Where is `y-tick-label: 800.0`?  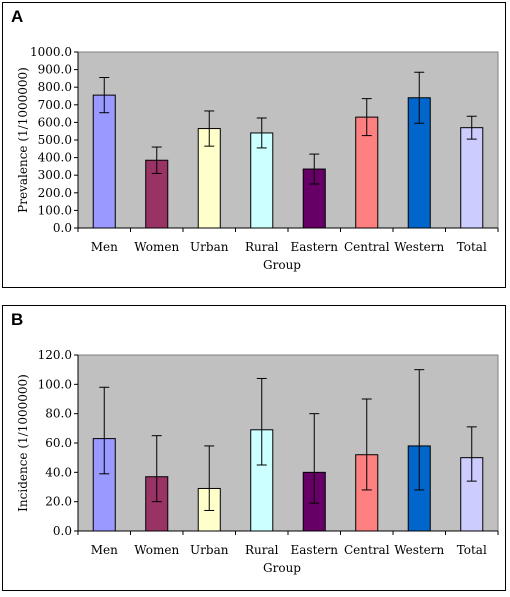 y-tick-label: 800.0 is located at coordinates (55, 87).